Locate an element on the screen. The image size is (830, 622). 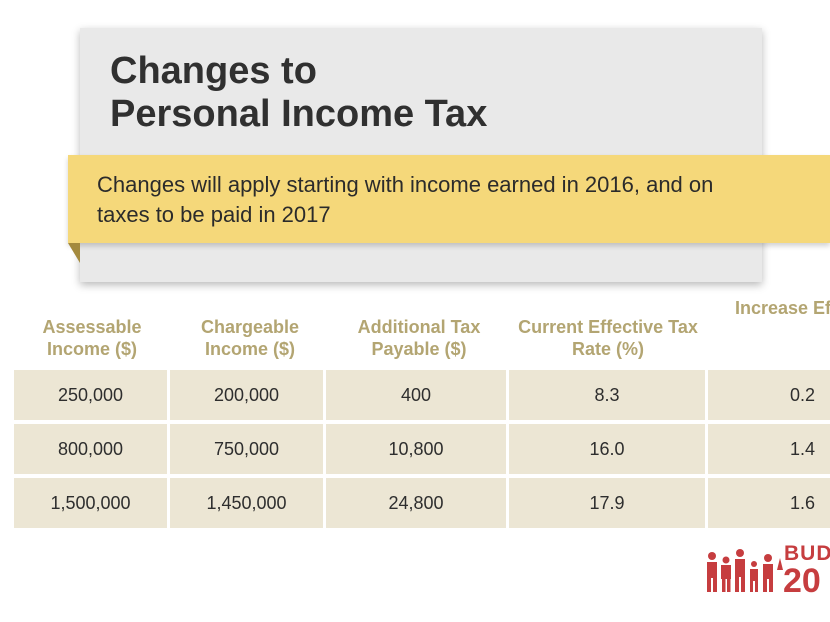
table-cell: 800,000 is located at coordinates (90, 449).